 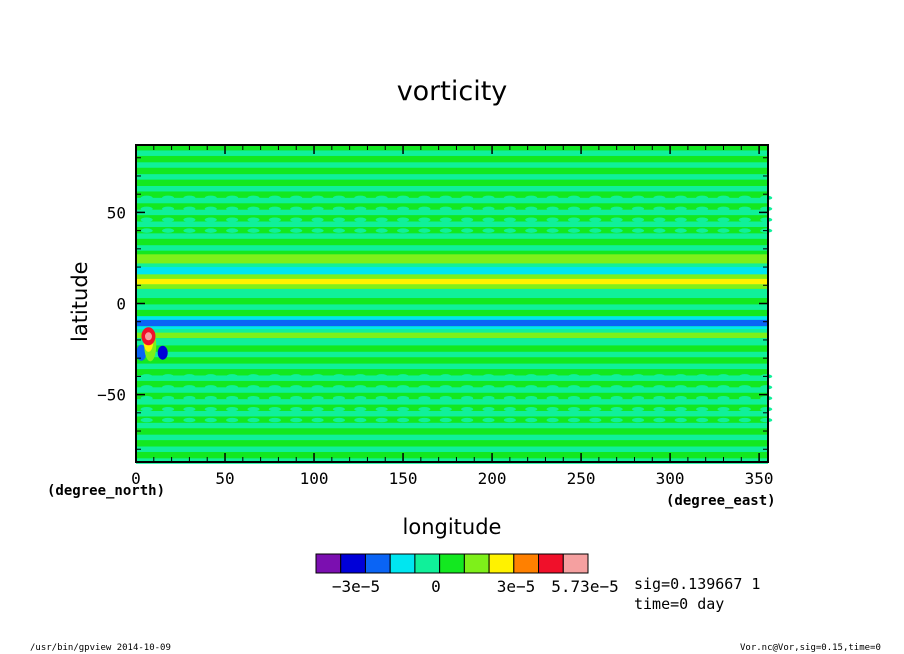 What do you see at coordinates (111, 395) in the screenshot?
I see `y-tick-label: −50` at bounding box center [111, 395].